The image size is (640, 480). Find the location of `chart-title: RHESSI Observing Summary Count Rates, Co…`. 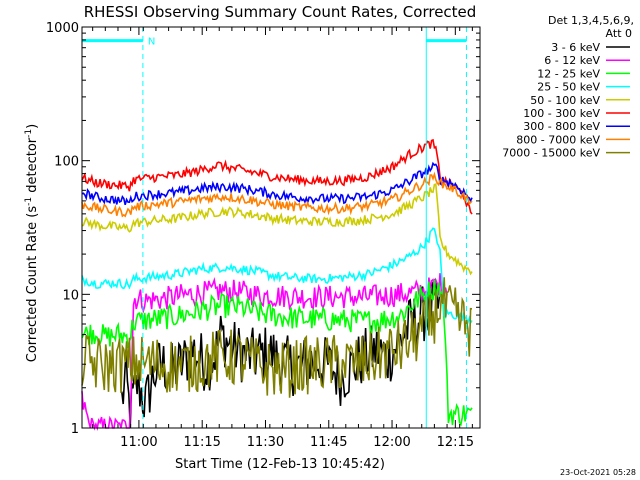

chart-title: RHESSI Observing Summary Count Rates, Co… is located at coordinates (280, 12).